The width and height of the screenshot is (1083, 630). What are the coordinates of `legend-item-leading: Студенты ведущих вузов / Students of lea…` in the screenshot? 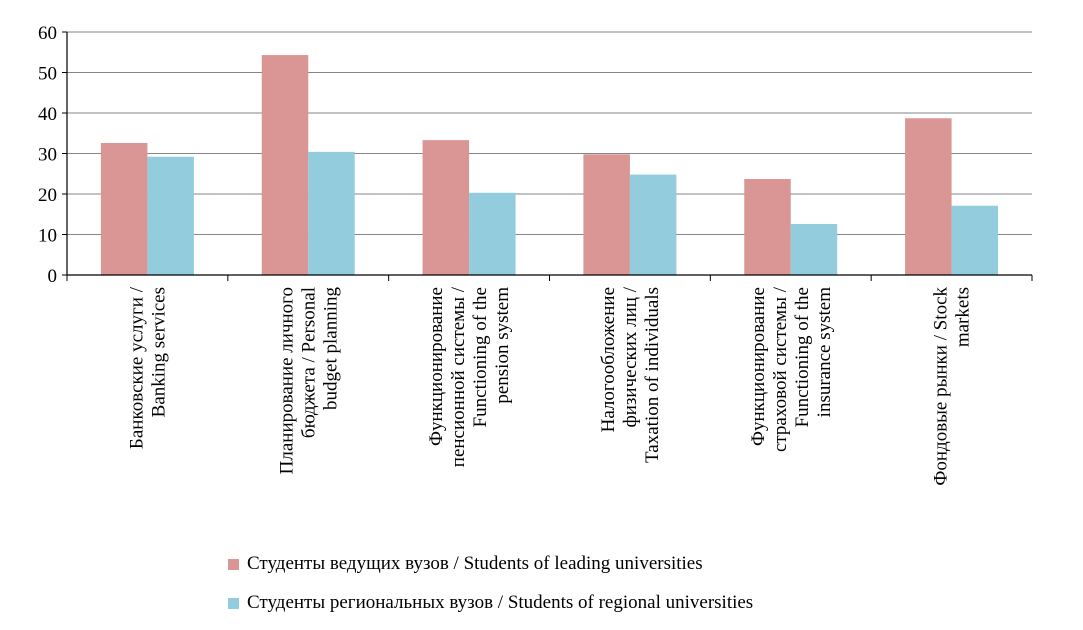 It's located at (465, 564).